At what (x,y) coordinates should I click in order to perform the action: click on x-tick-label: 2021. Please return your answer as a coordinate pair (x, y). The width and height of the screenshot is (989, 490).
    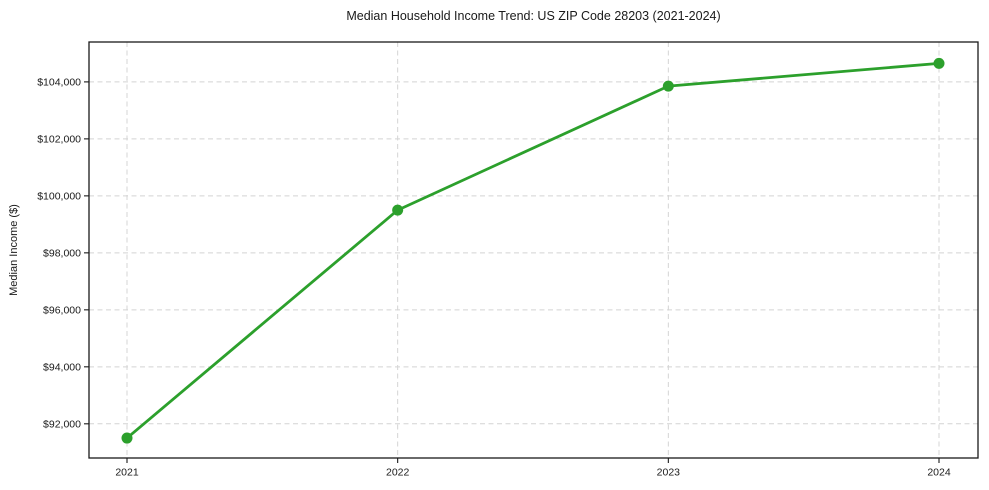
    Looking at the image, I should click on (127, 473).